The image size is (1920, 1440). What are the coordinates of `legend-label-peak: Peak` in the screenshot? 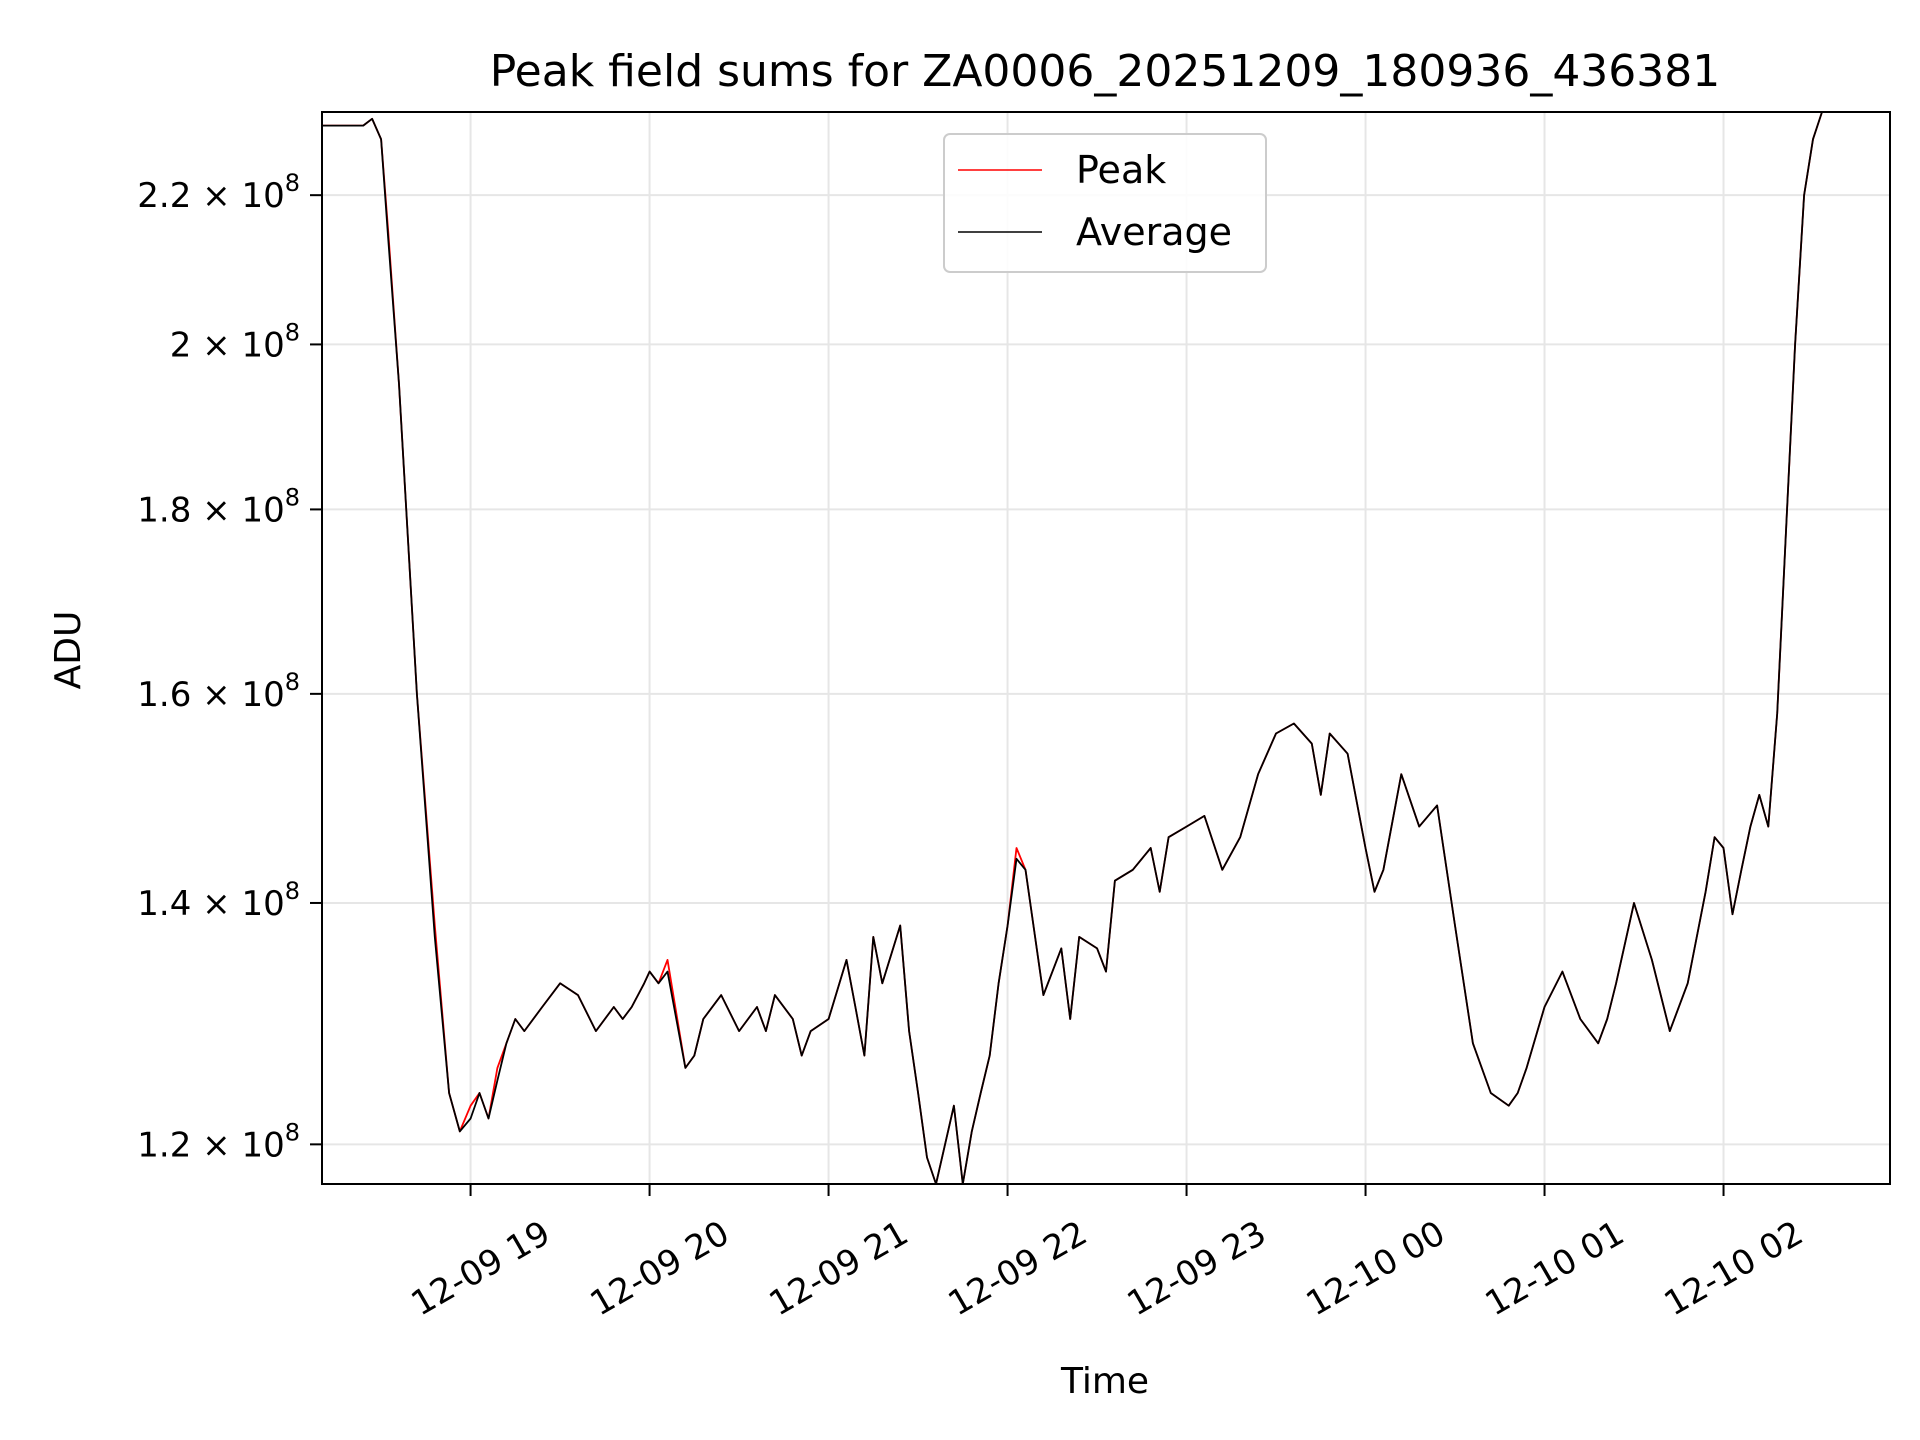 It's located at (1121, 170).